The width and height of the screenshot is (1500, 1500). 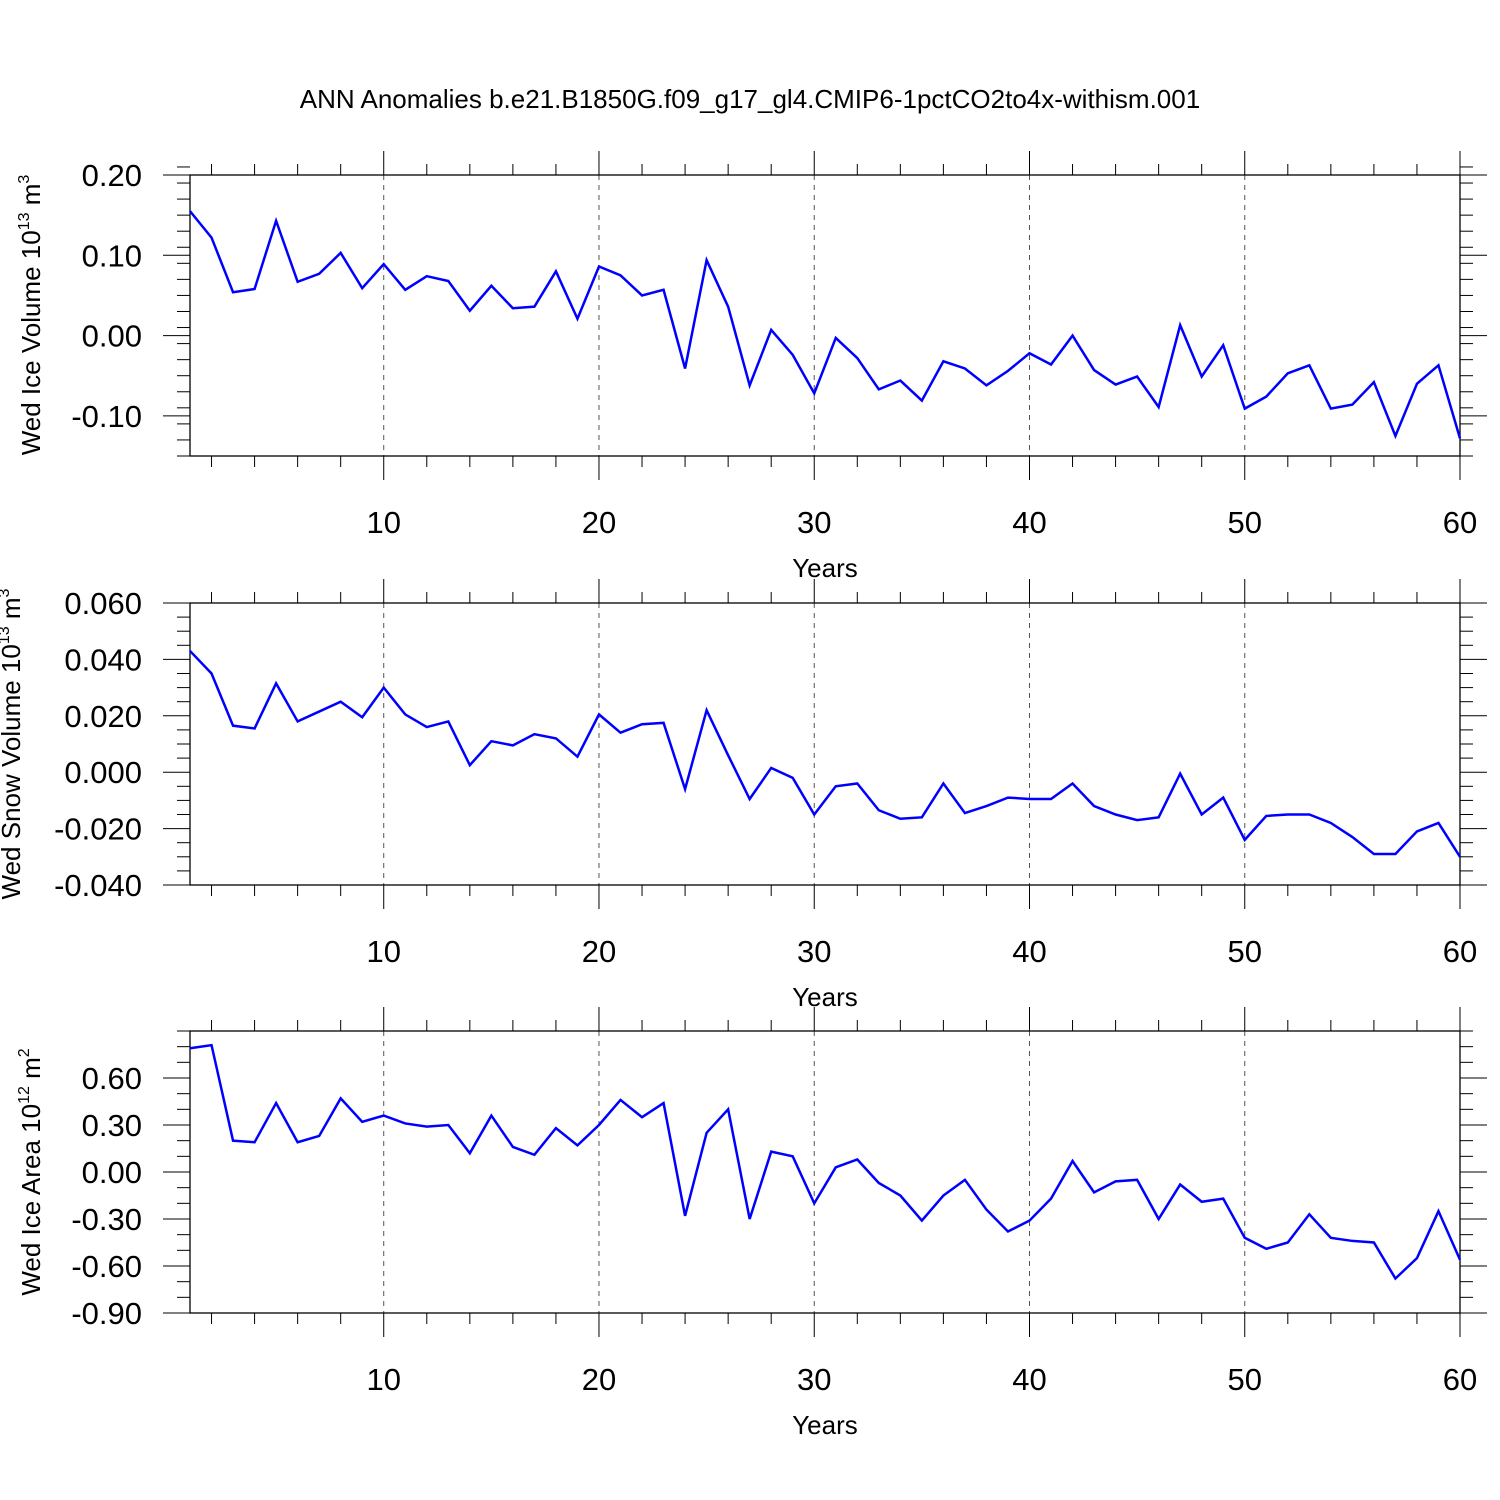 What do you see at coordinates (103, 603) in the screenshot?
I see `y-tick-label: 0.060` at bounding box center [103, 603].